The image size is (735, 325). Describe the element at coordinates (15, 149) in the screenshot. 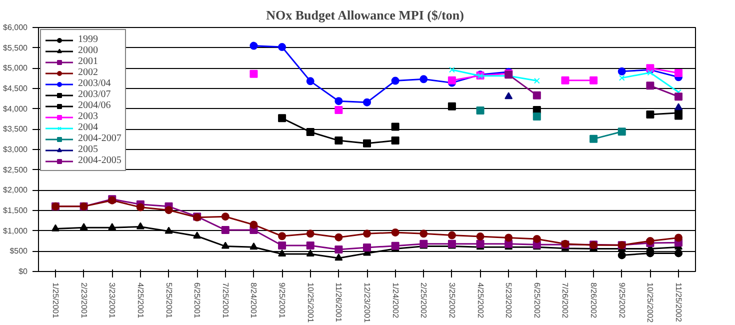

I see `y-tick-label: $3,000` at that location.